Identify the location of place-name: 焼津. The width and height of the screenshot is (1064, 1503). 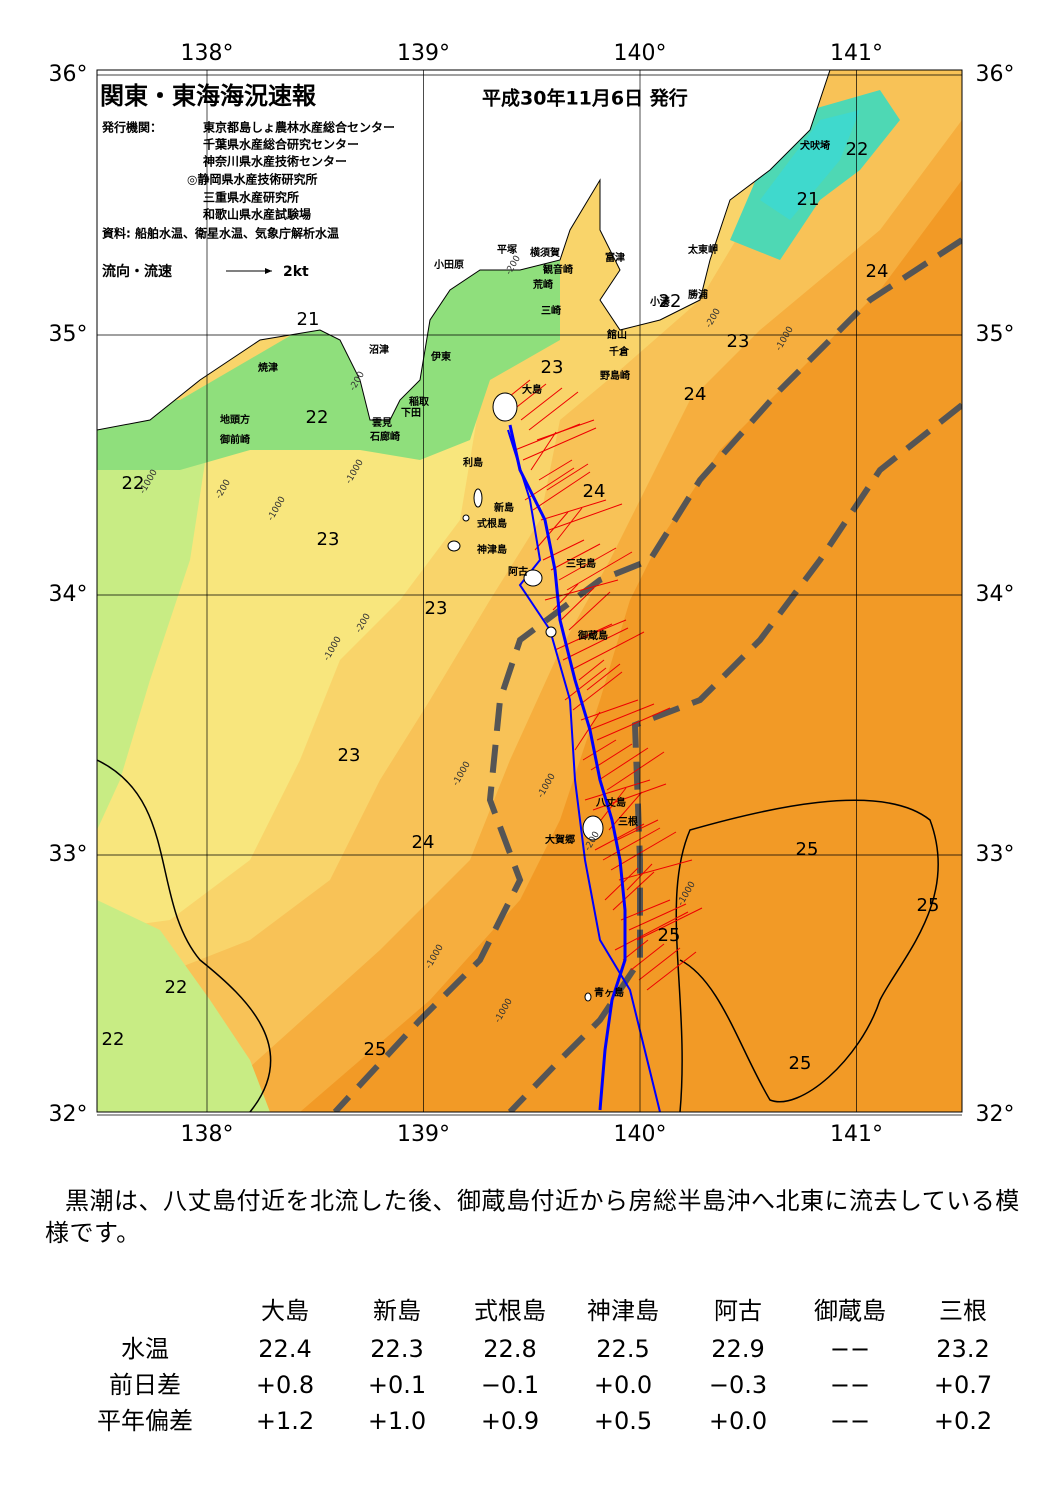
(268, 367).